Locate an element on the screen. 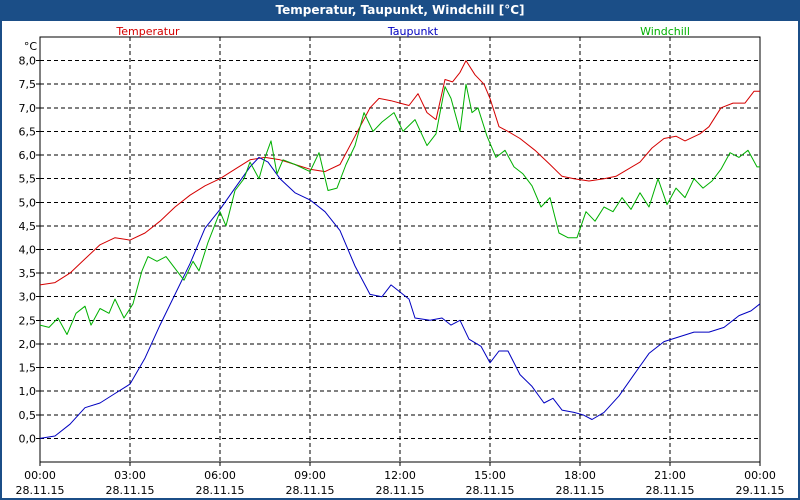  x-tick-date: 29.11.15 is located at coordinates (760, 490).